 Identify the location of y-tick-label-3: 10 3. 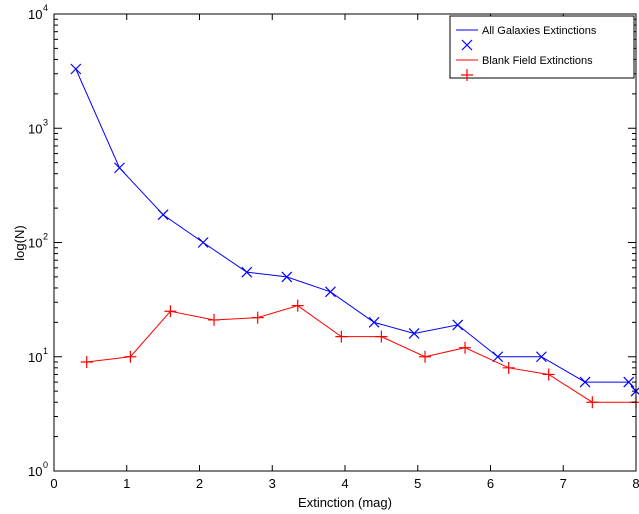
(38, 126).